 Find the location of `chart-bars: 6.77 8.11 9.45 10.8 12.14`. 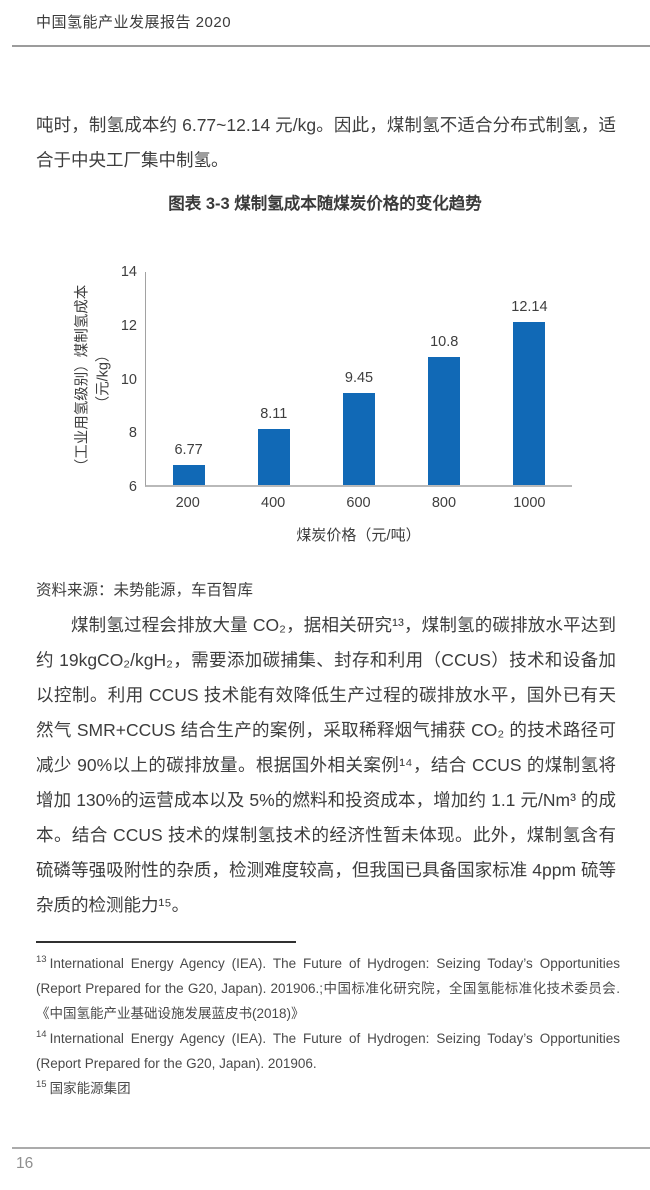

chart-bars: 6.77 8.11 9.45 10.8 12.14 is located at coordinates (359, 378).